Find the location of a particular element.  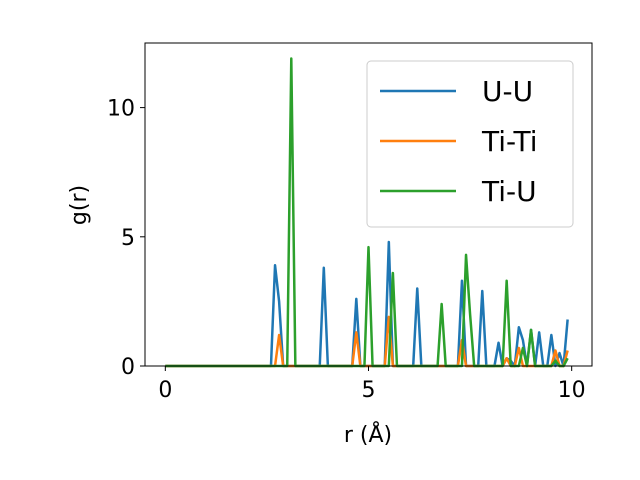

y-axis: 0 5 10 is located at coordinates (126, 238).